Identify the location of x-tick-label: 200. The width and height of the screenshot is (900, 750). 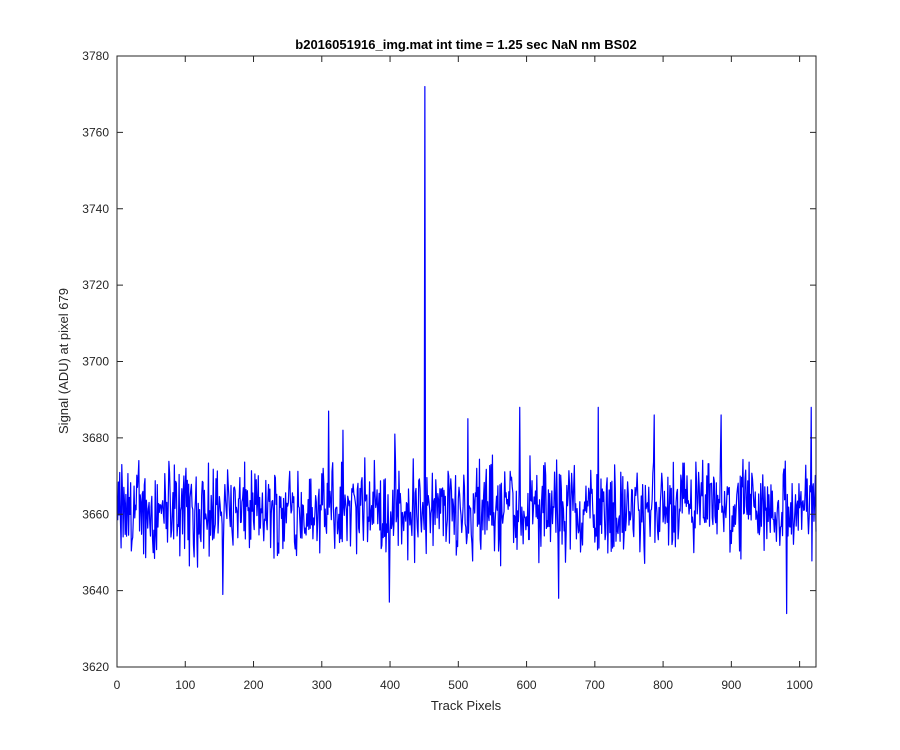
(254, 685).